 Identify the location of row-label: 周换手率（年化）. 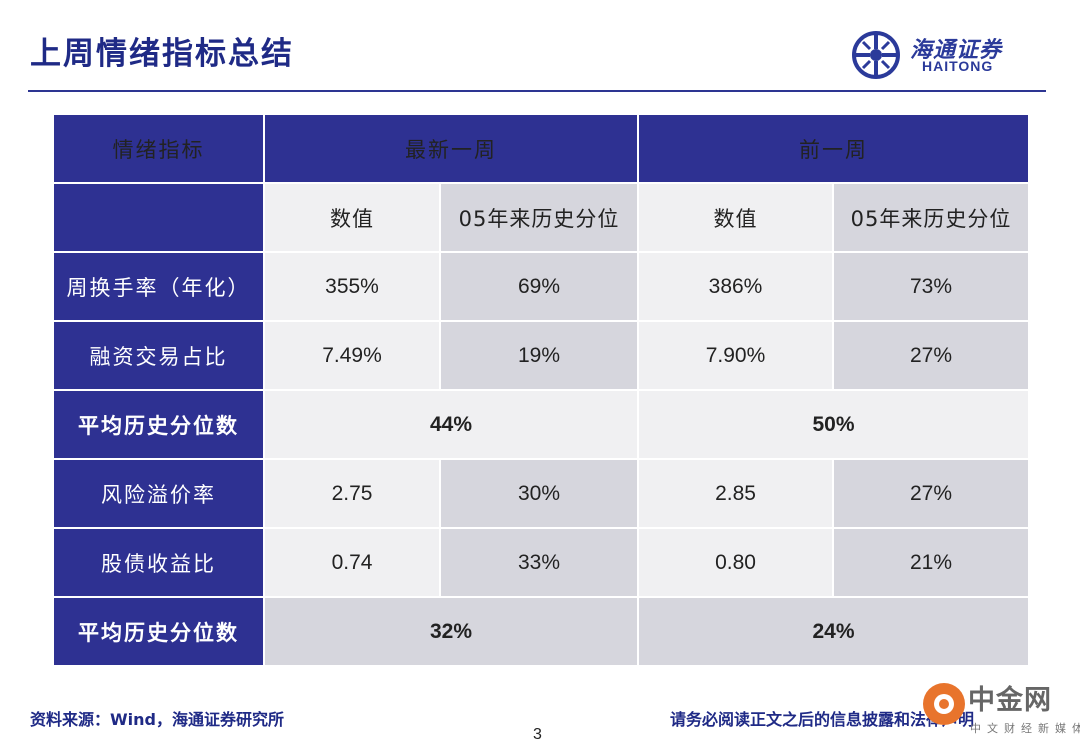
(158, 286).